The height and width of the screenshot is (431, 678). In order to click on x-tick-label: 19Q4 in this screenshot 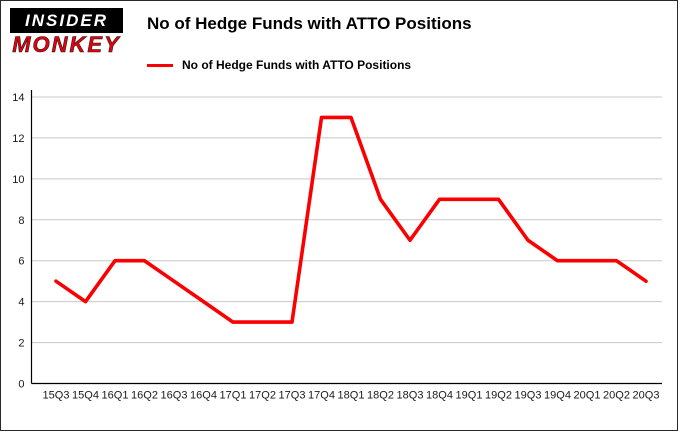, I will do `click(557, 396)`.